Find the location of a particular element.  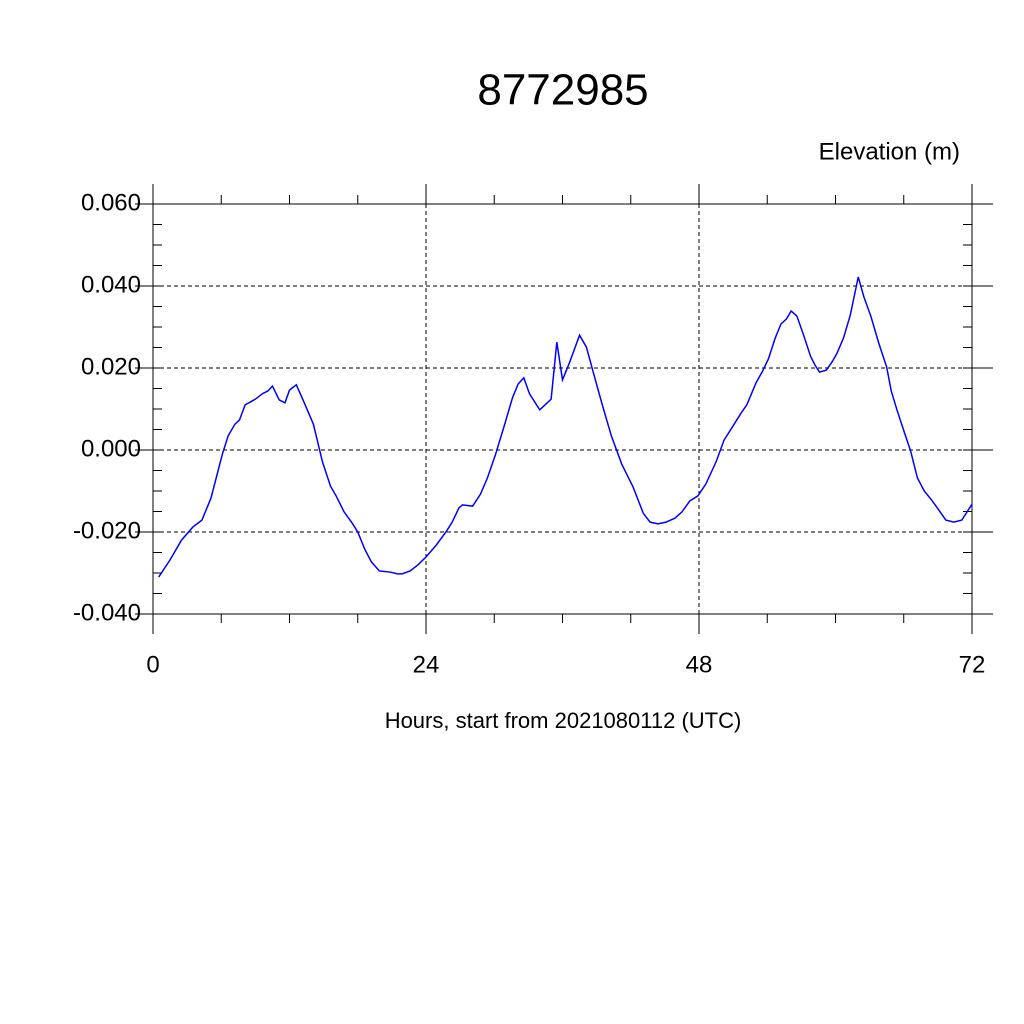

y-tick-label: -0.040 is located at coordinates (107, 612).